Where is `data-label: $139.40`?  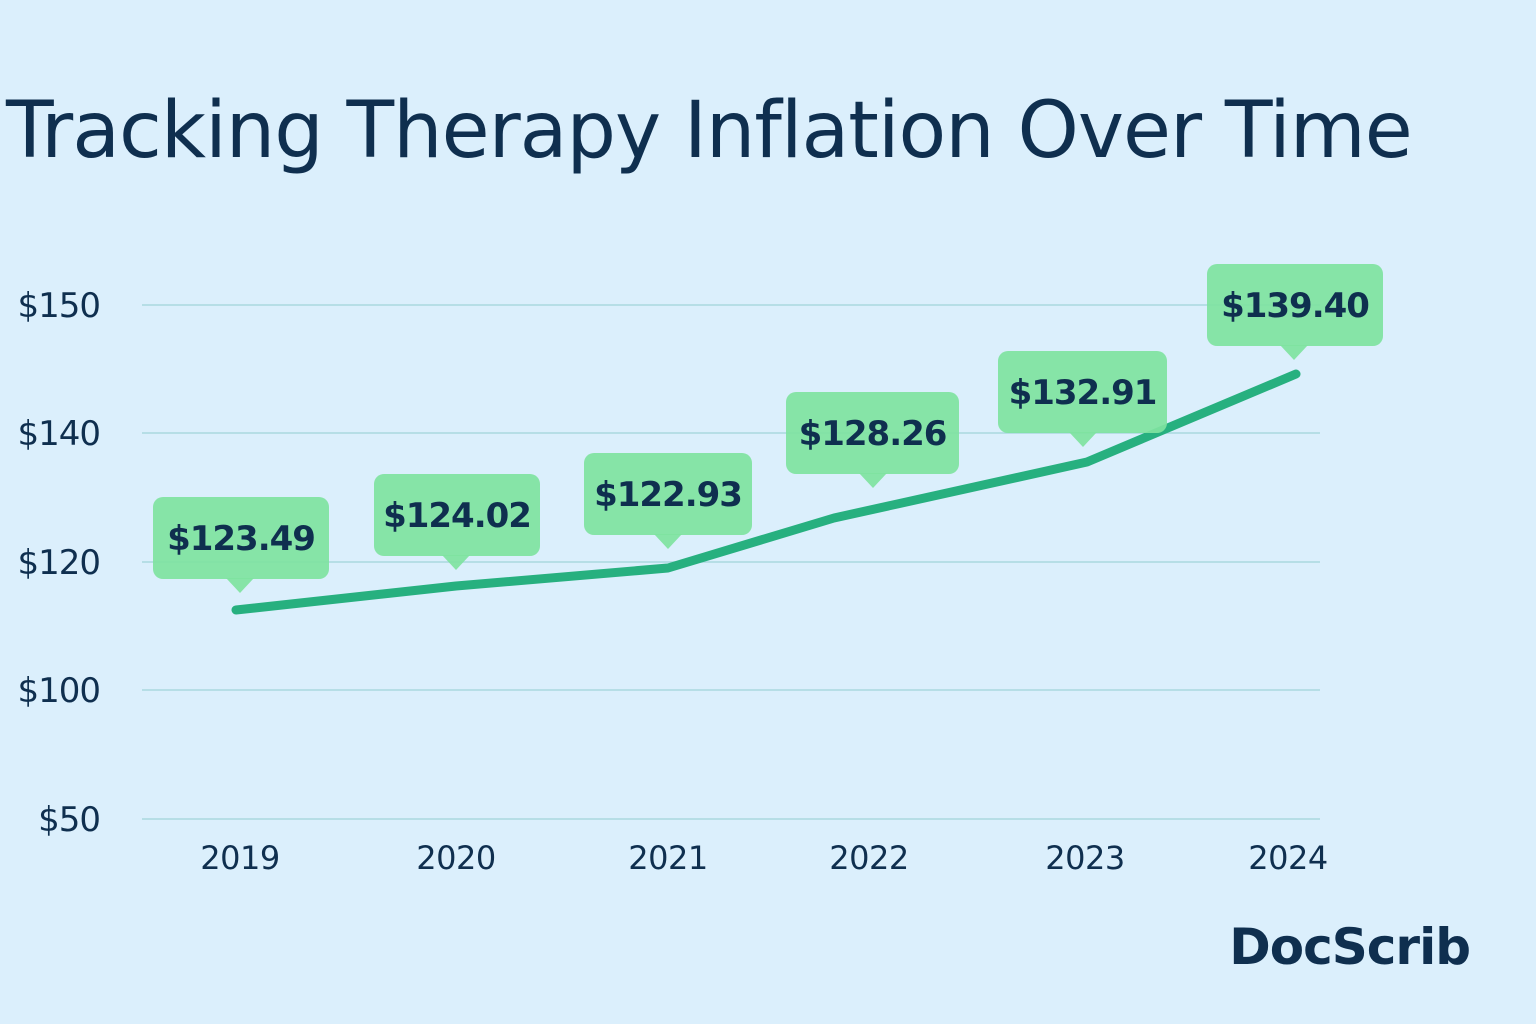
data-label: $139.40 is located at coordinates (1295, 306).